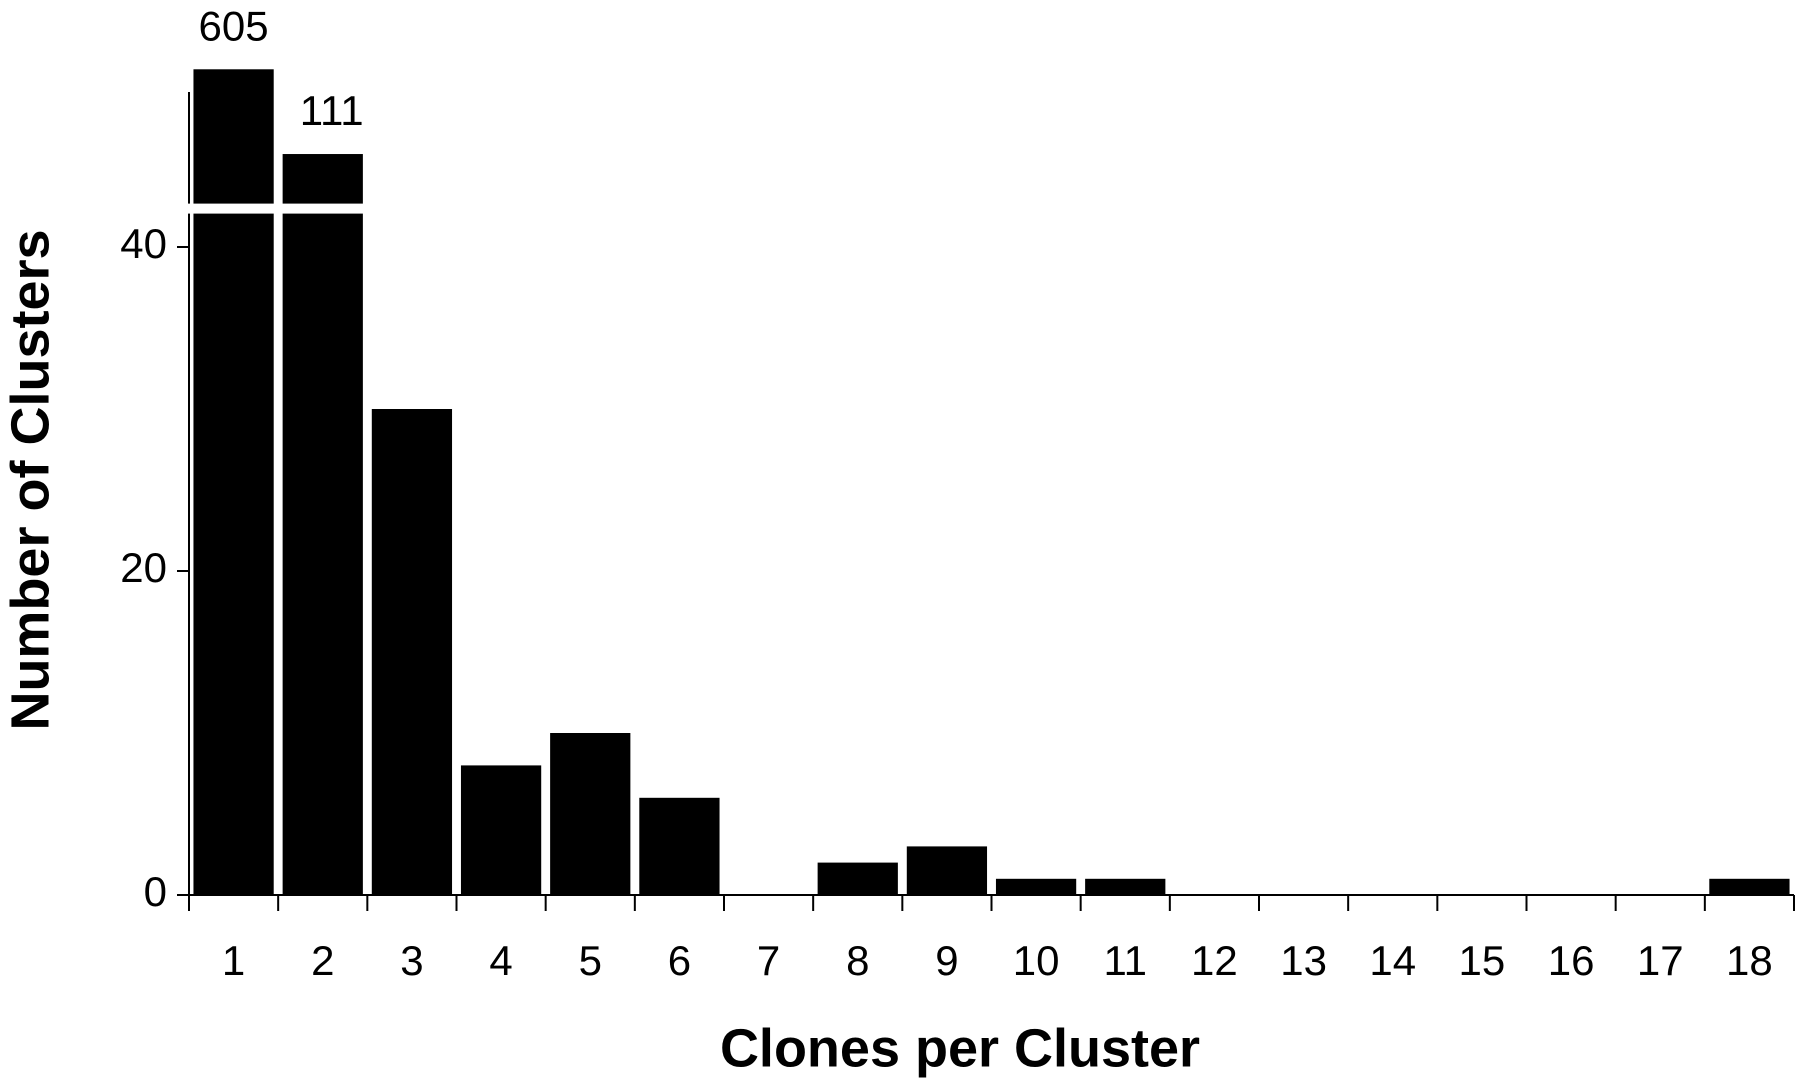 The image size is (1800, 1092). I want to click on y-tick-label: 0, so click(155, 891).